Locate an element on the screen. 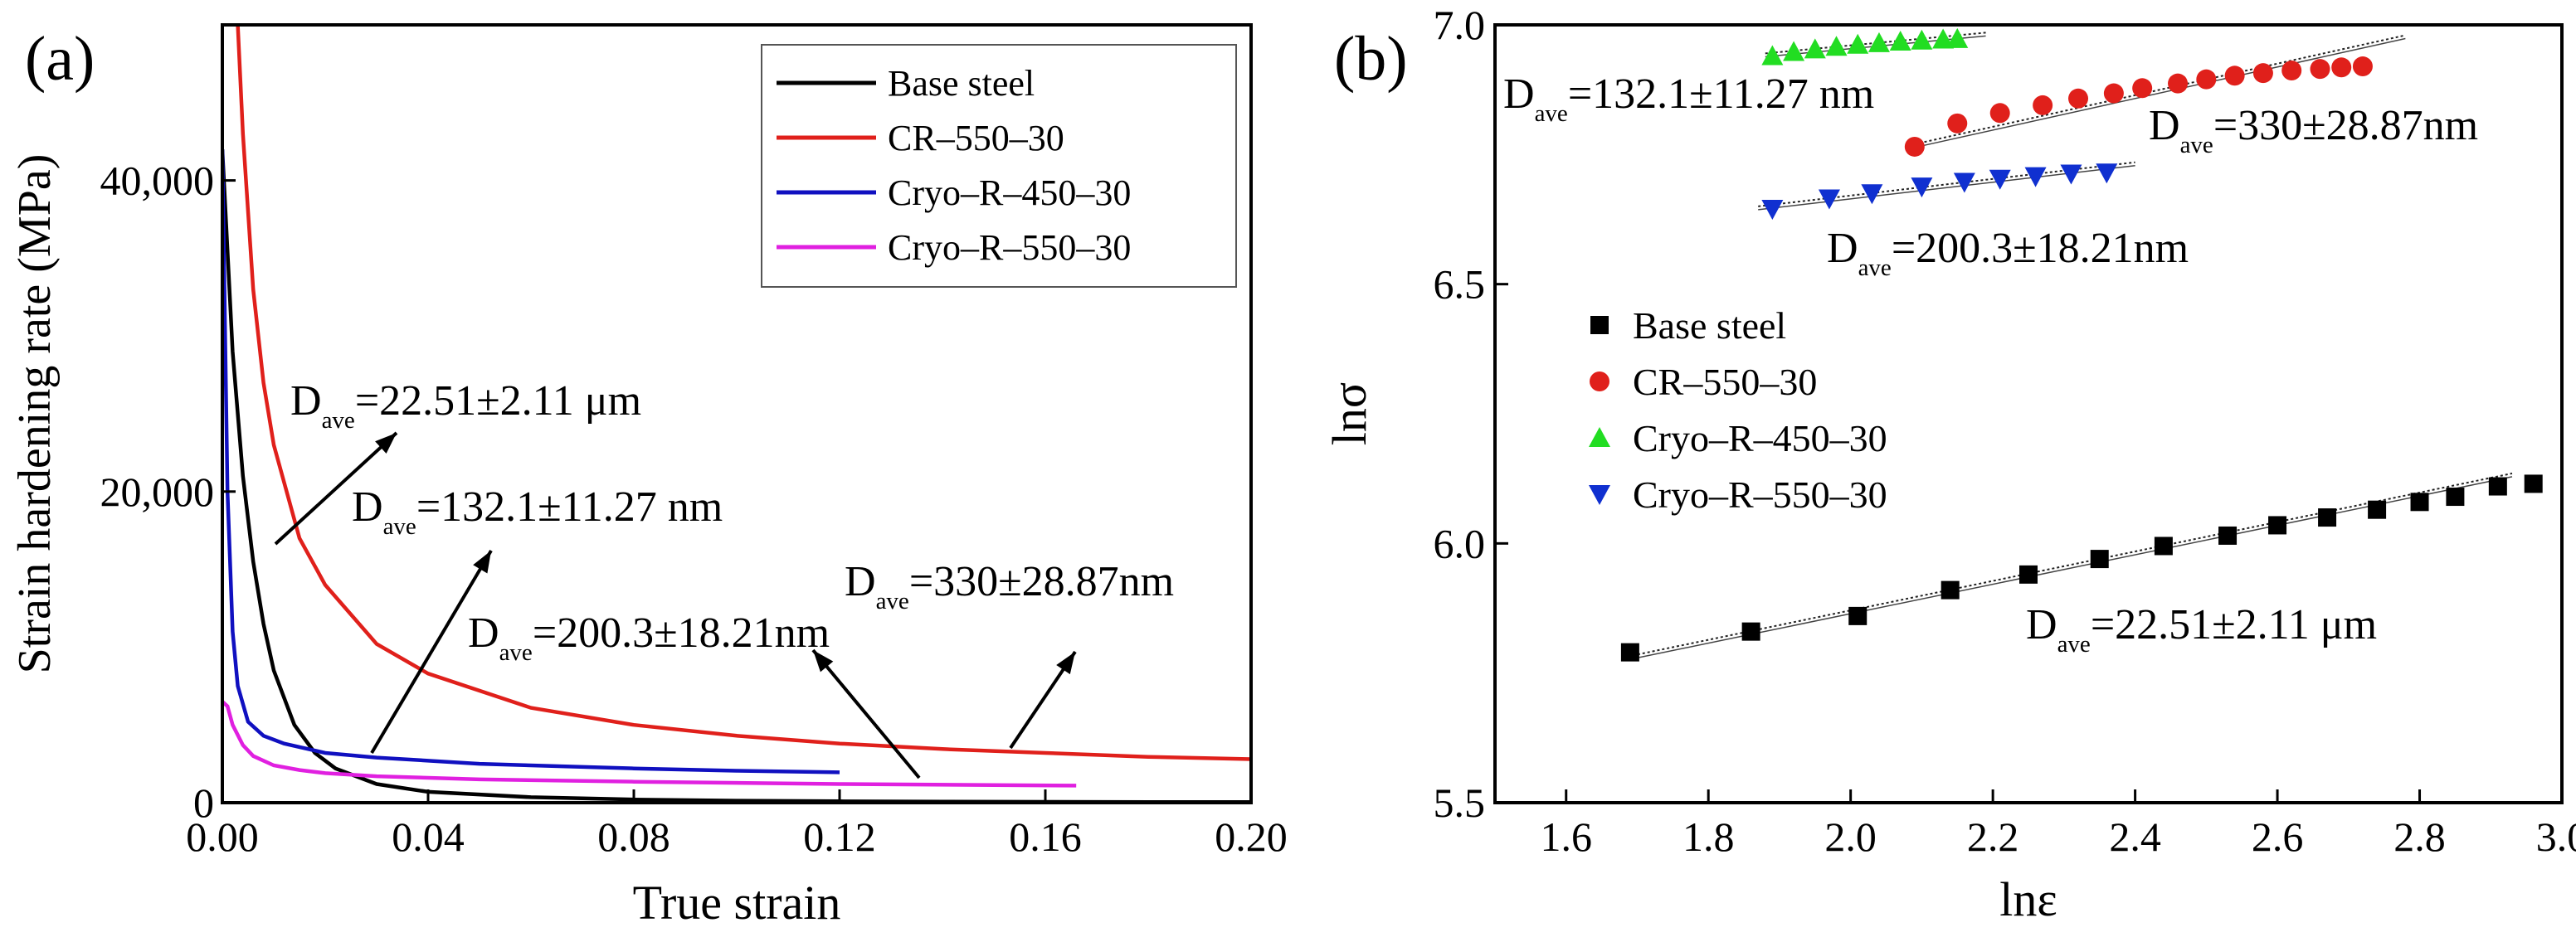 The width and height of the screenshot is (2576, 942). annotation-a-1-sub: ave is located at coordinates (399, 526).